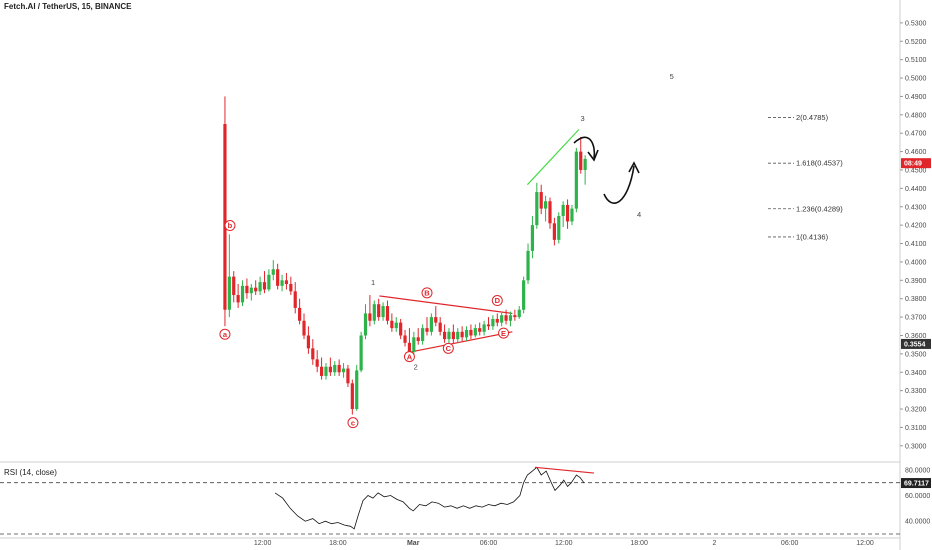 This screenshot has height=550, width=932. Describe the element at coordinates (916, 79) in the screenshot. I see `price-tick-label: 0.5000` at that location.